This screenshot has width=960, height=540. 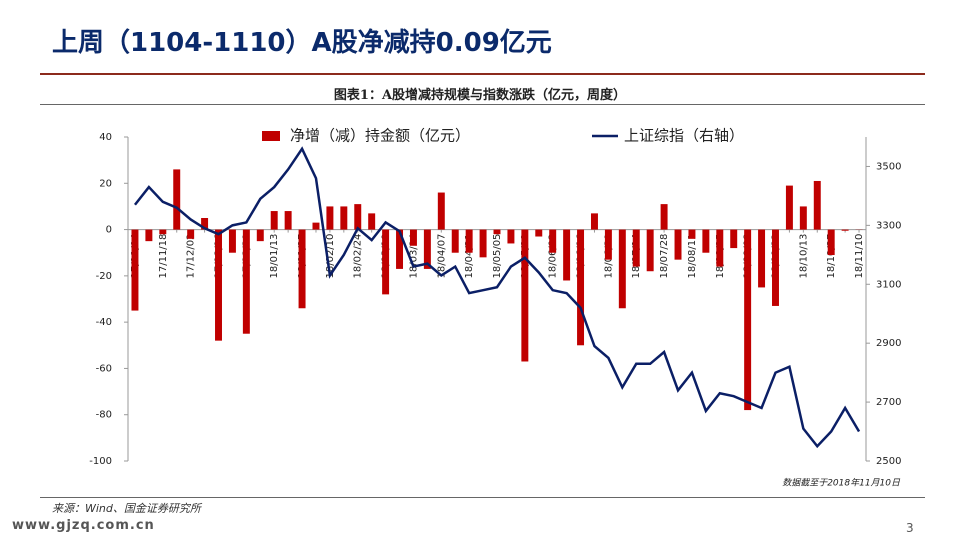 What do you see at coordinates (104, 322) in the screenshot?
I see `y-tick-label: -40` at bounding box center [104, 322].